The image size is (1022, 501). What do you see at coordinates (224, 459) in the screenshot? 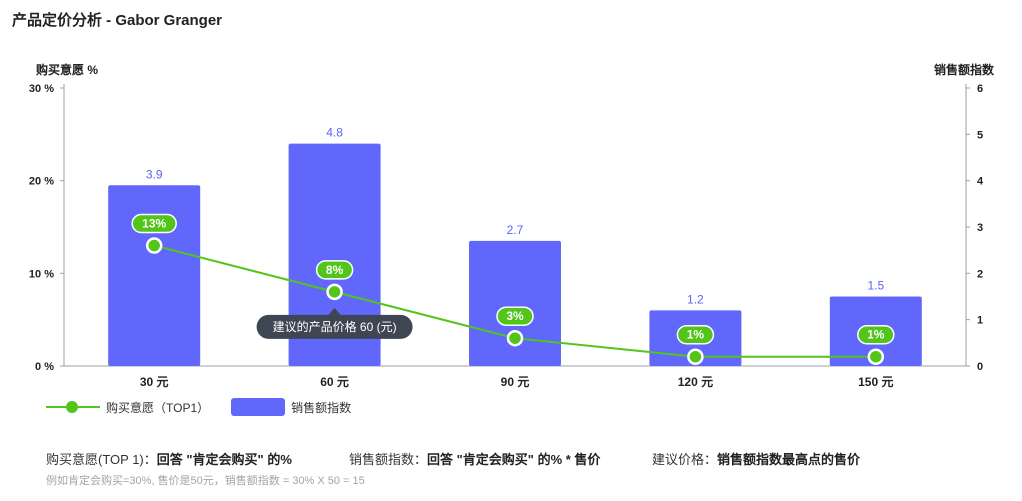
I see `definition-value: 回答 "肯定会购买" 的%` at bounding box center [224, 459].